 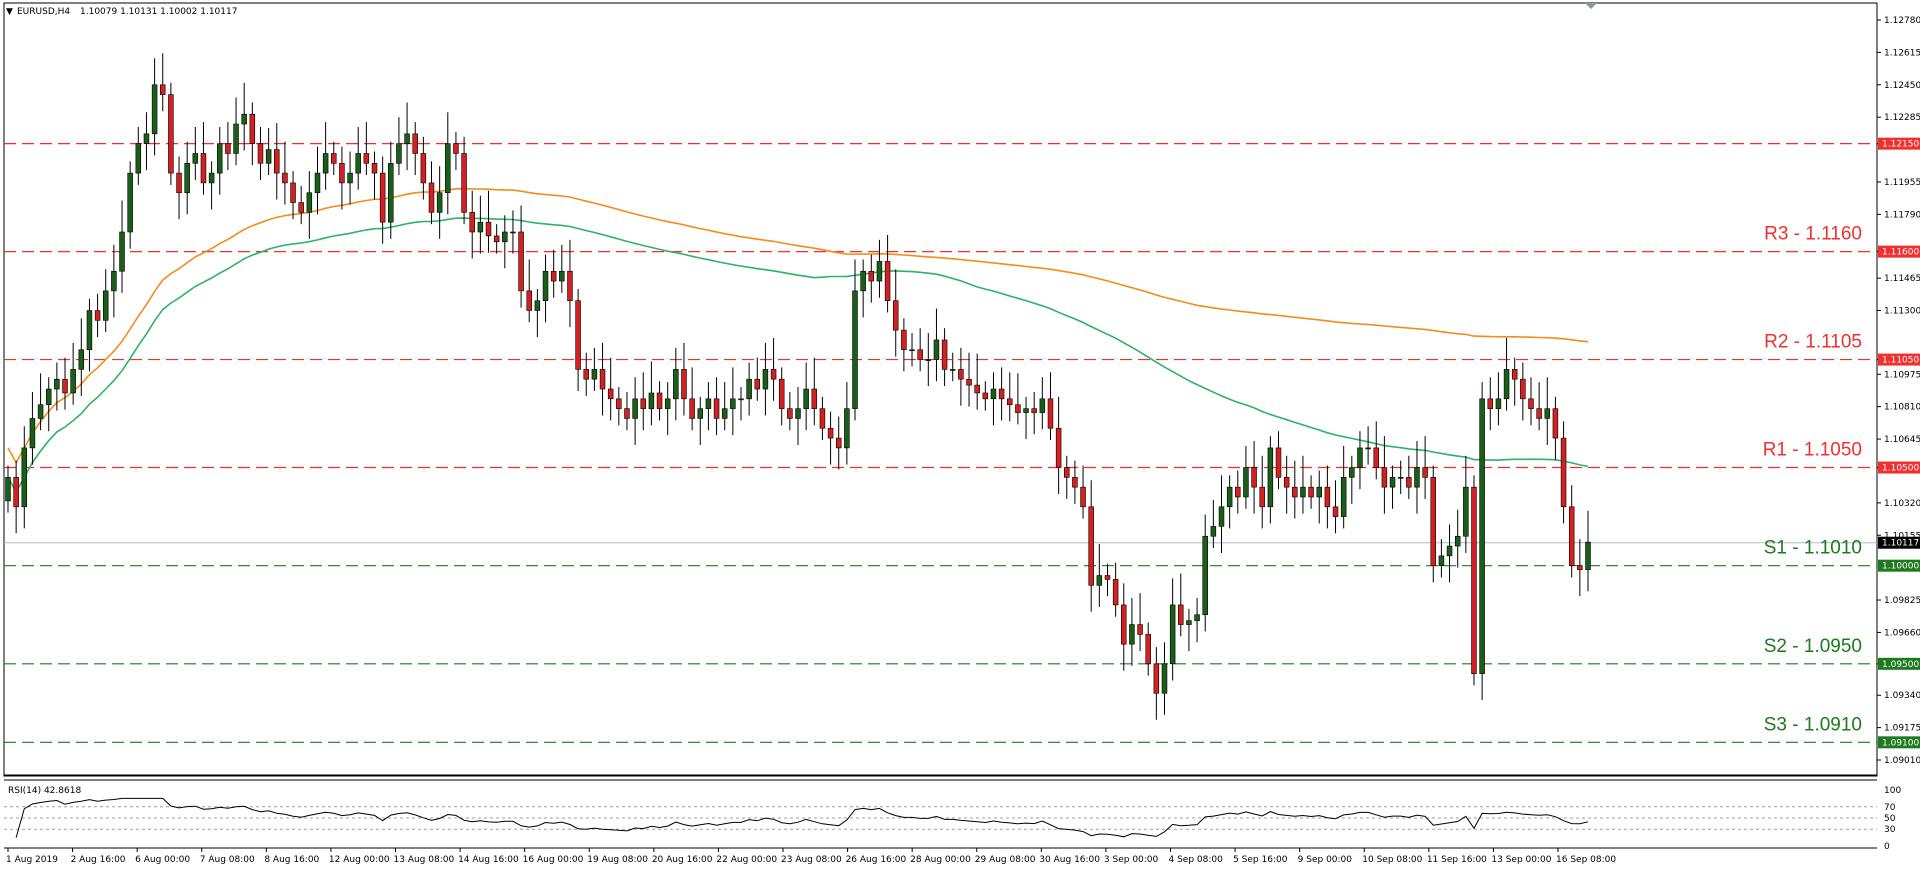 What do you see at coordinates (1902, 118) in the screenshot?
I see `price-tick-label: 1.12285` at bounding box center [1902, 118].